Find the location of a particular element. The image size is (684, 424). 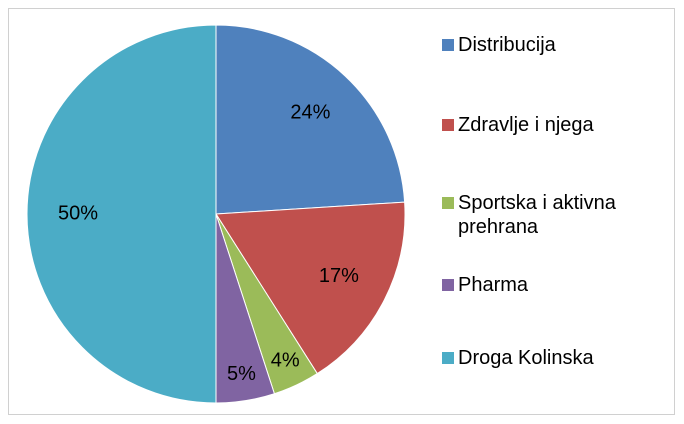

data-label: 5% is located at coordinates (241, 374).